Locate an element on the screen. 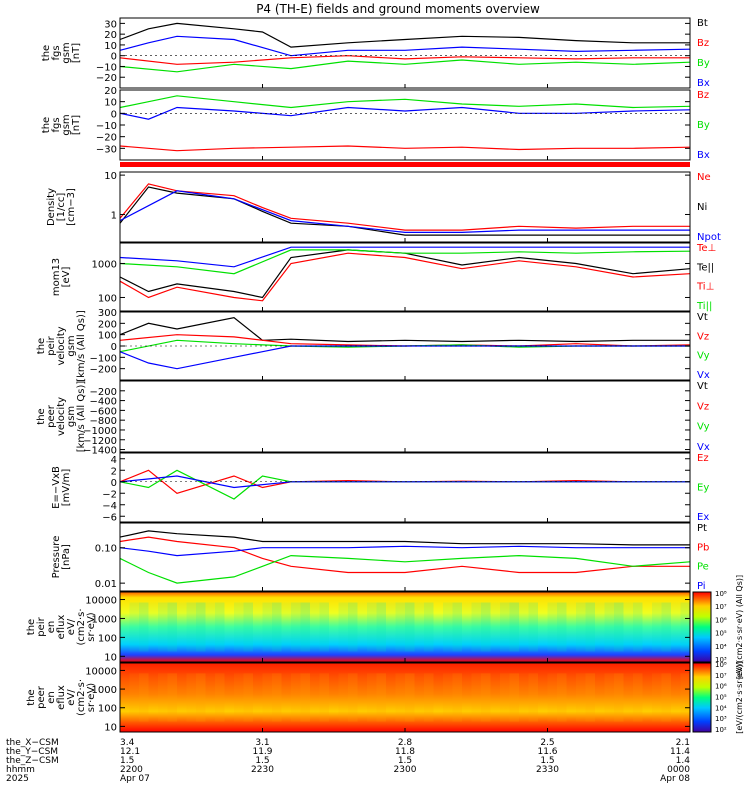 The height and width of the screenshot is (800, 750). y-axis-label-line: E=−VxB is located at coordinates (56, 487).